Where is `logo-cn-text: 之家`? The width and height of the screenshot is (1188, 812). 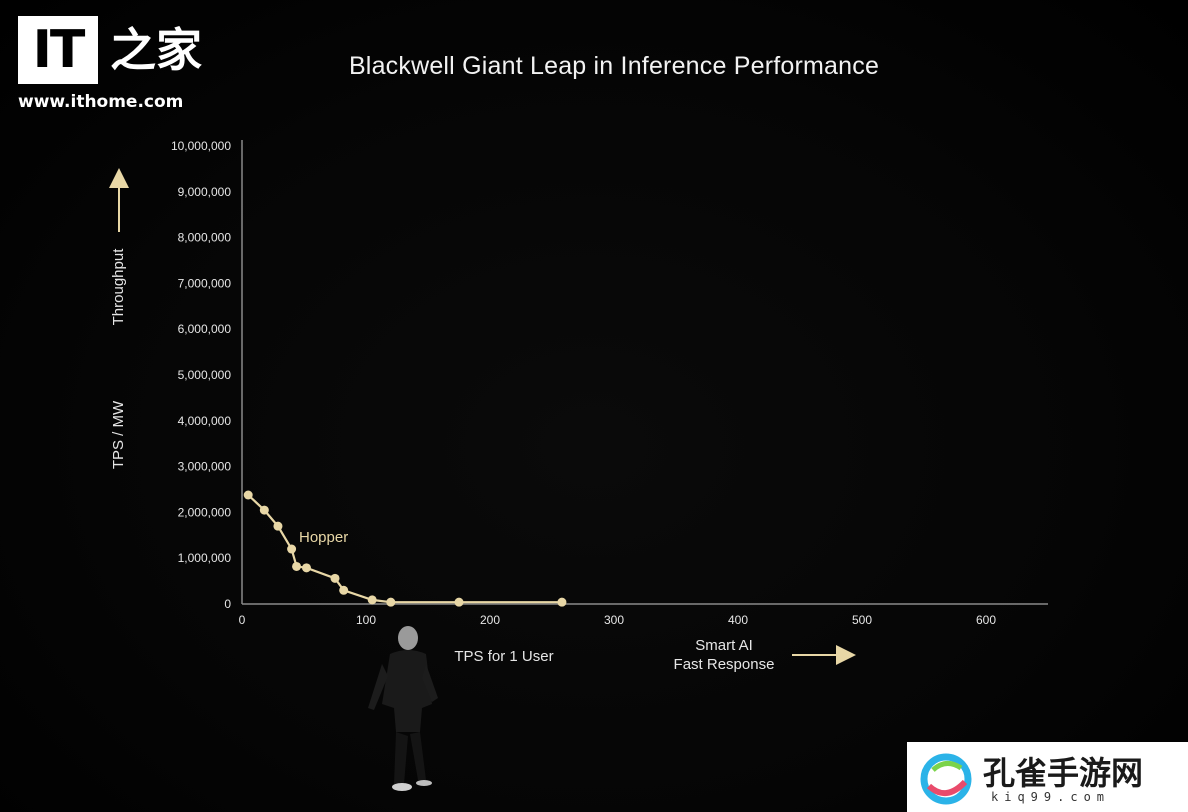
logo-cn-text: 之家 is located at coordinates (156, 50).